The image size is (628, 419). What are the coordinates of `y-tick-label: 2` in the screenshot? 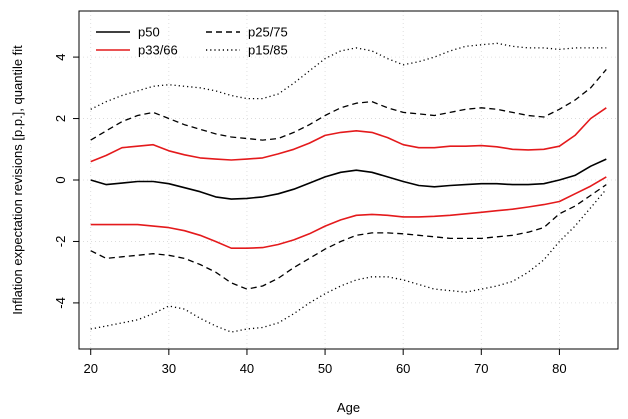 It's located at (60, 118).